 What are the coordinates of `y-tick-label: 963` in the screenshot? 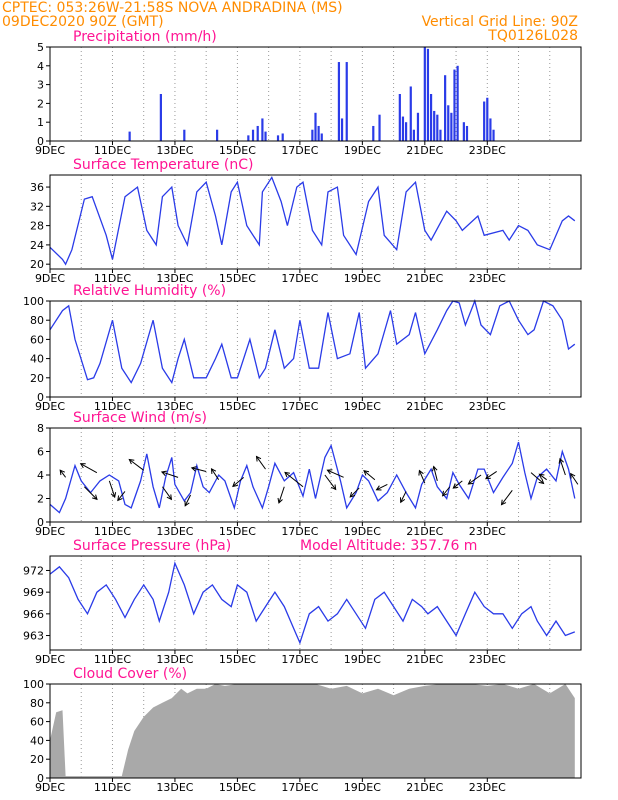 It's located at (33, 636).